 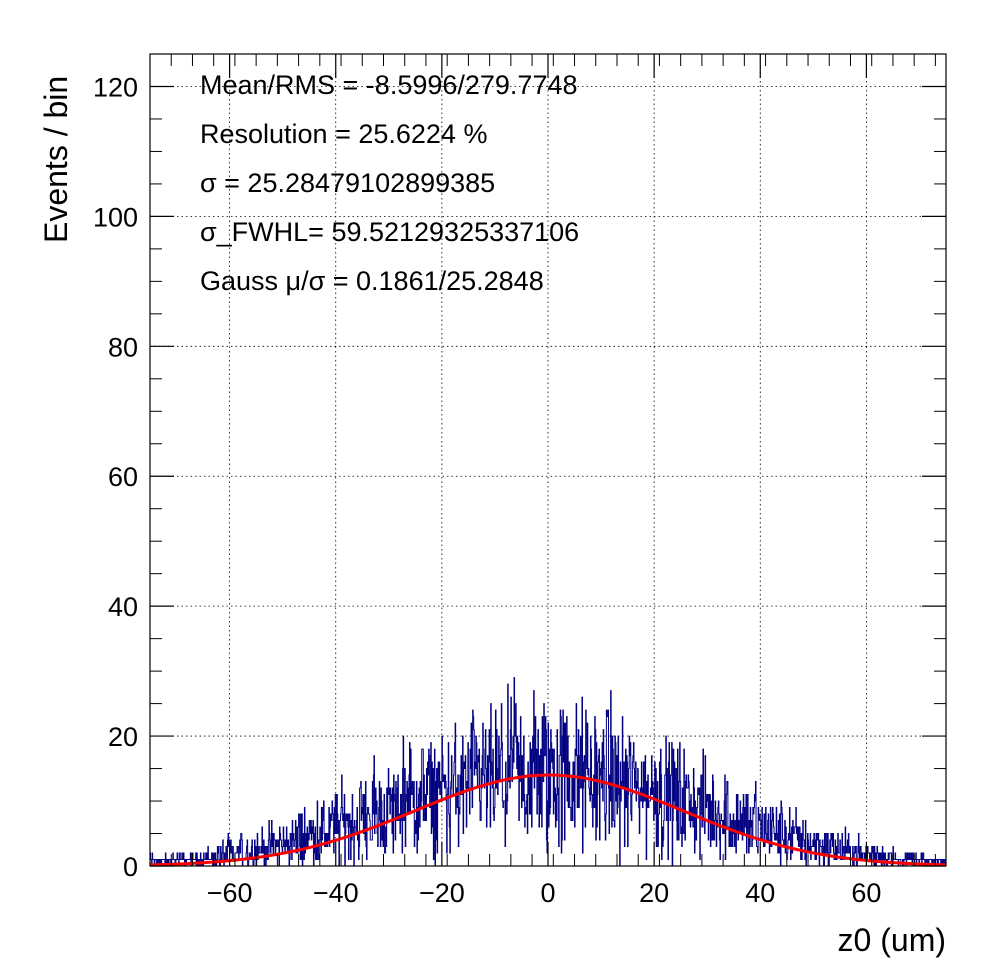 I want to click on x-tick-label: 20, so click(x=654, y=893).